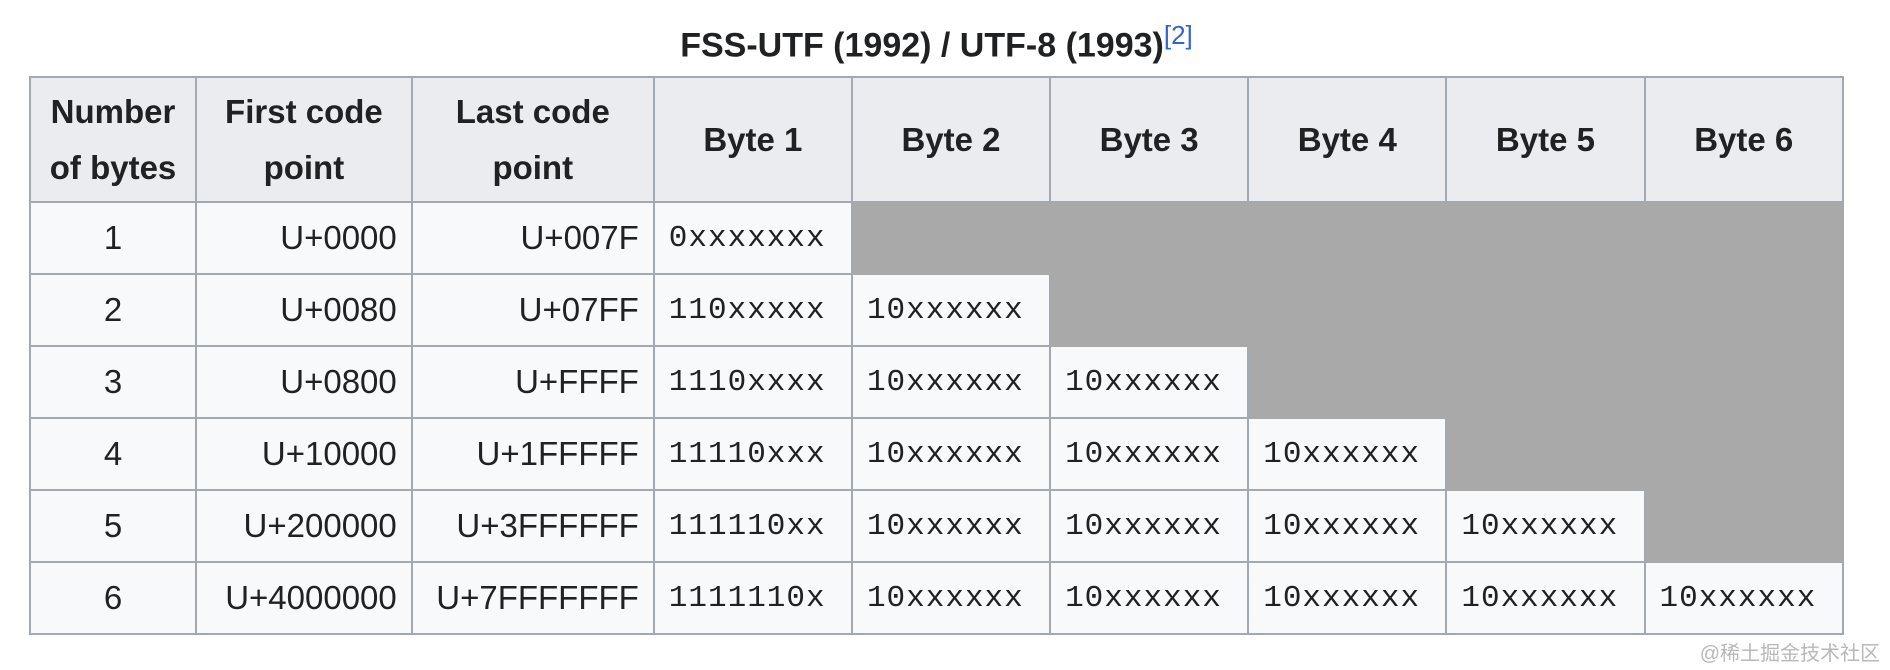  Describe the element at coordinates (113, 310) in the screenshot. I see `number-of-bytes-cell: 2` at that location.